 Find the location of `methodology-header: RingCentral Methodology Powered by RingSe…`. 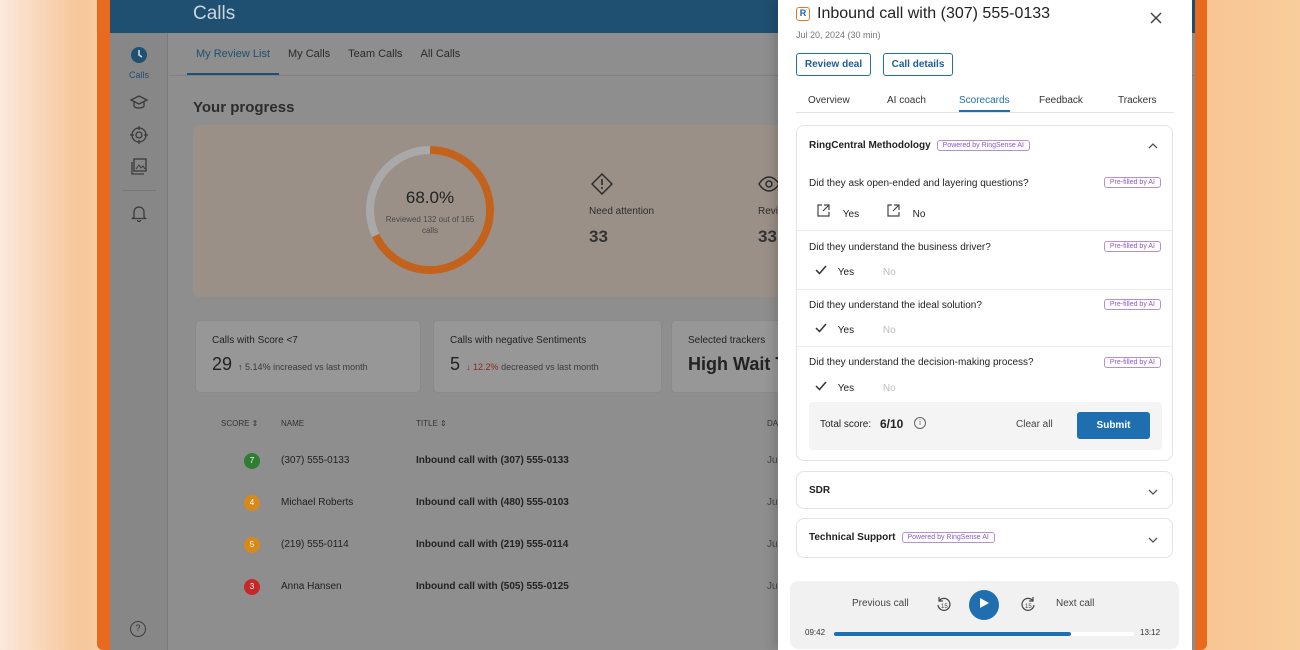

methodology-header: RingCentral Methodology Powered by RingSe… is located at coordinates (919, 145).